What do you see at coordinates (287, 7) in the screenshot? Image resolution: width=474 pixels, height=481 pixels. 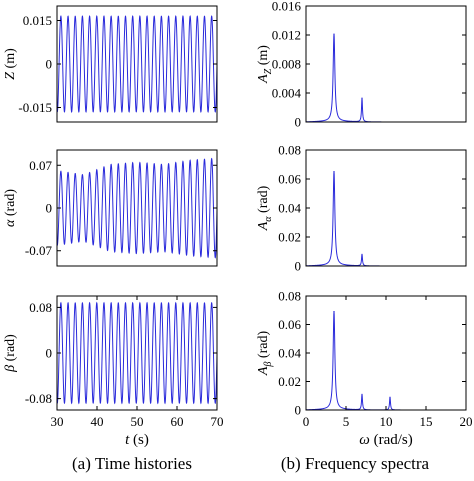 I see `y-tick-label: 0.016` at bounding box center [287, 7].